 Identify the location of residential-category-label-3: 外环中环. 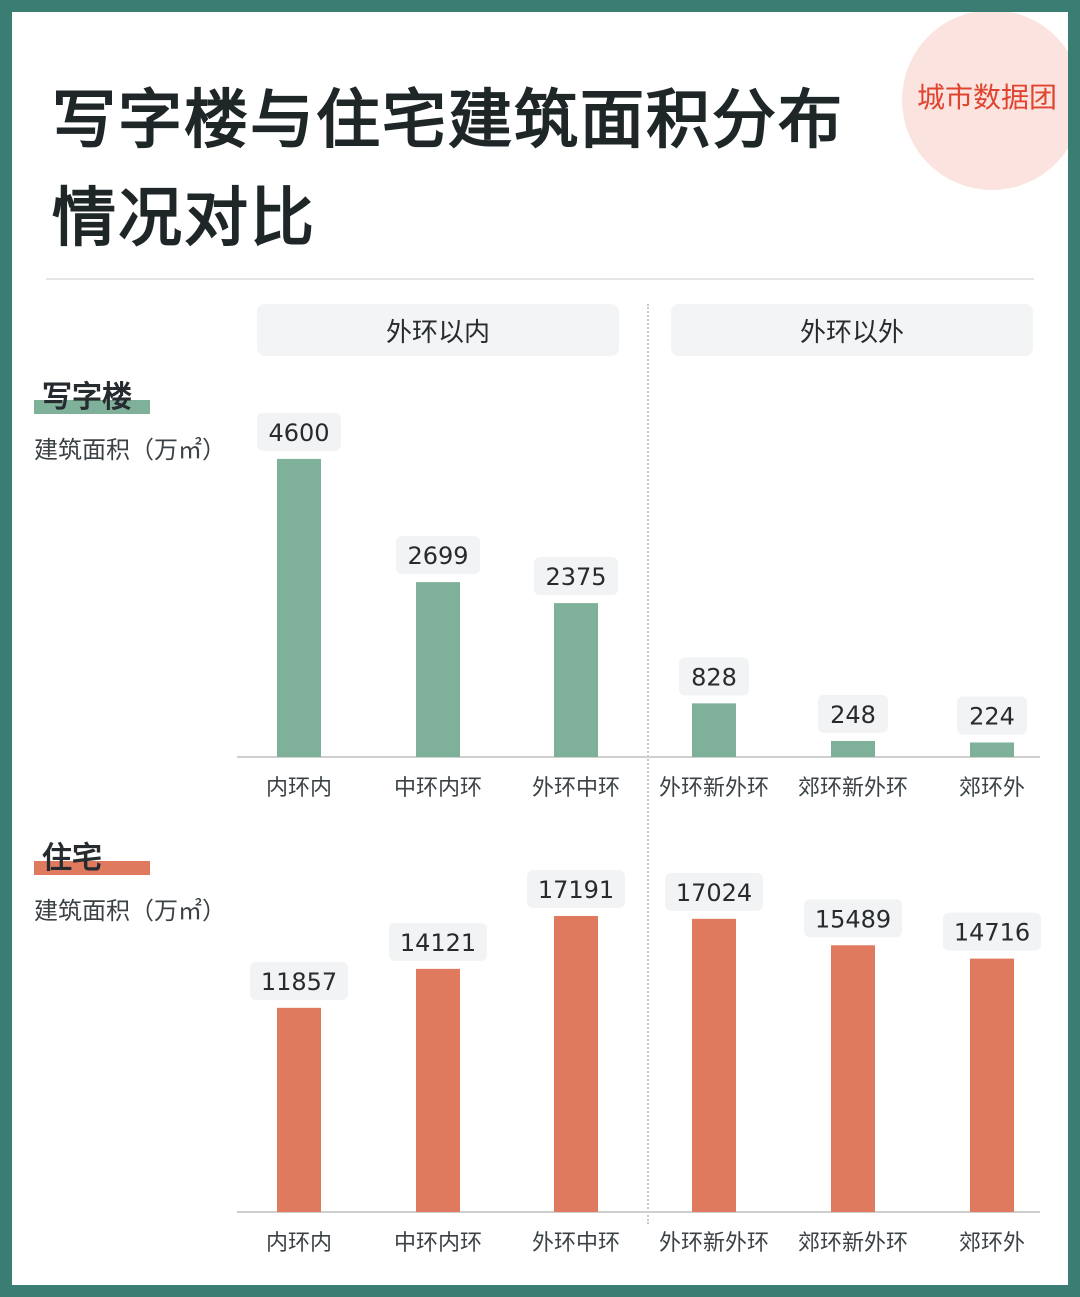
(576, 1243).